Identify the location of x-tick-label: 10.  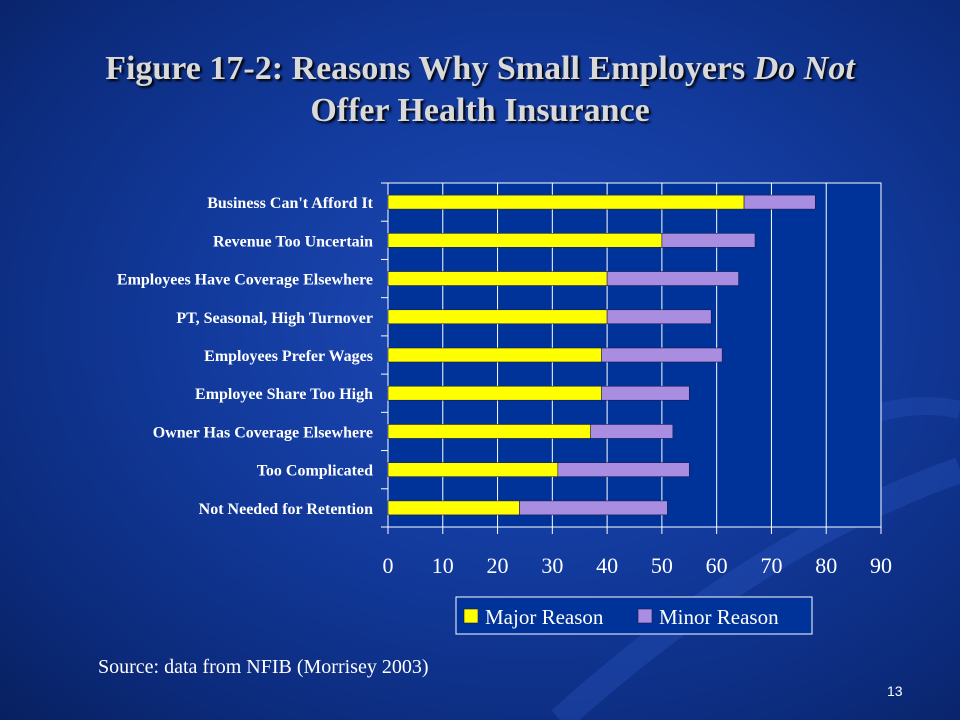
(443, 565).